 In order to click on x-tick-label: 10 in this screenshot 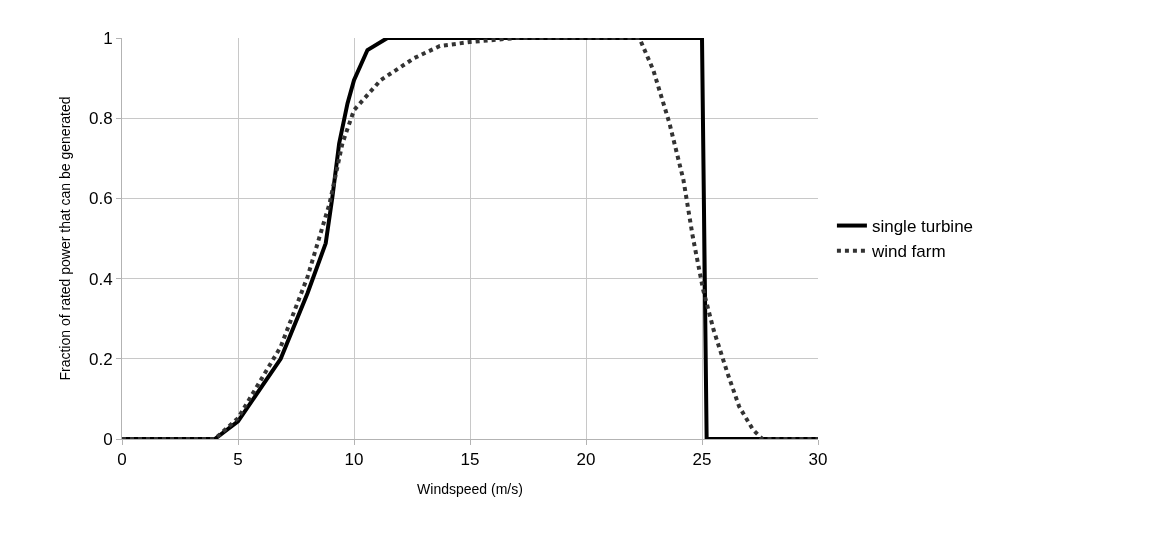, I will do `click(354, 460)`.